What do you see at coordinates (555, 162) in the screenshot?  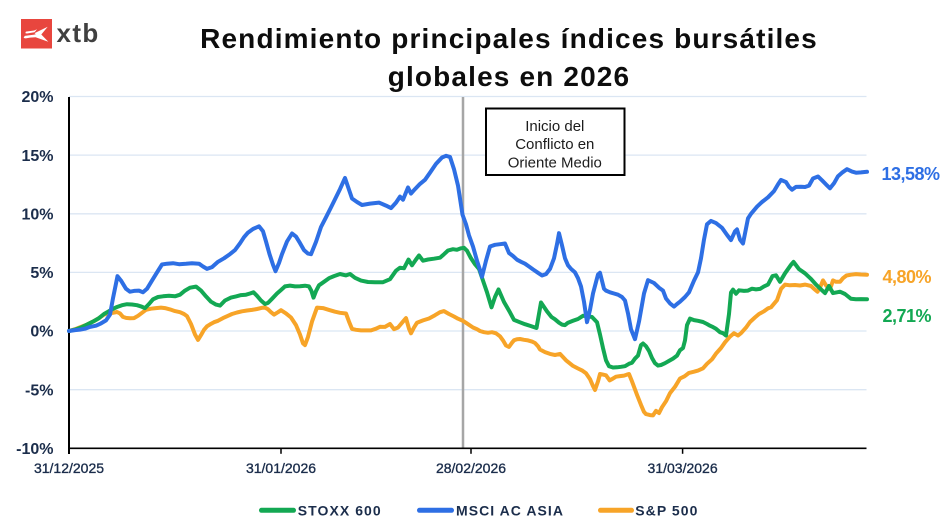 I see `svg-text: Oriente Medio` at bounding box center [555, 162].